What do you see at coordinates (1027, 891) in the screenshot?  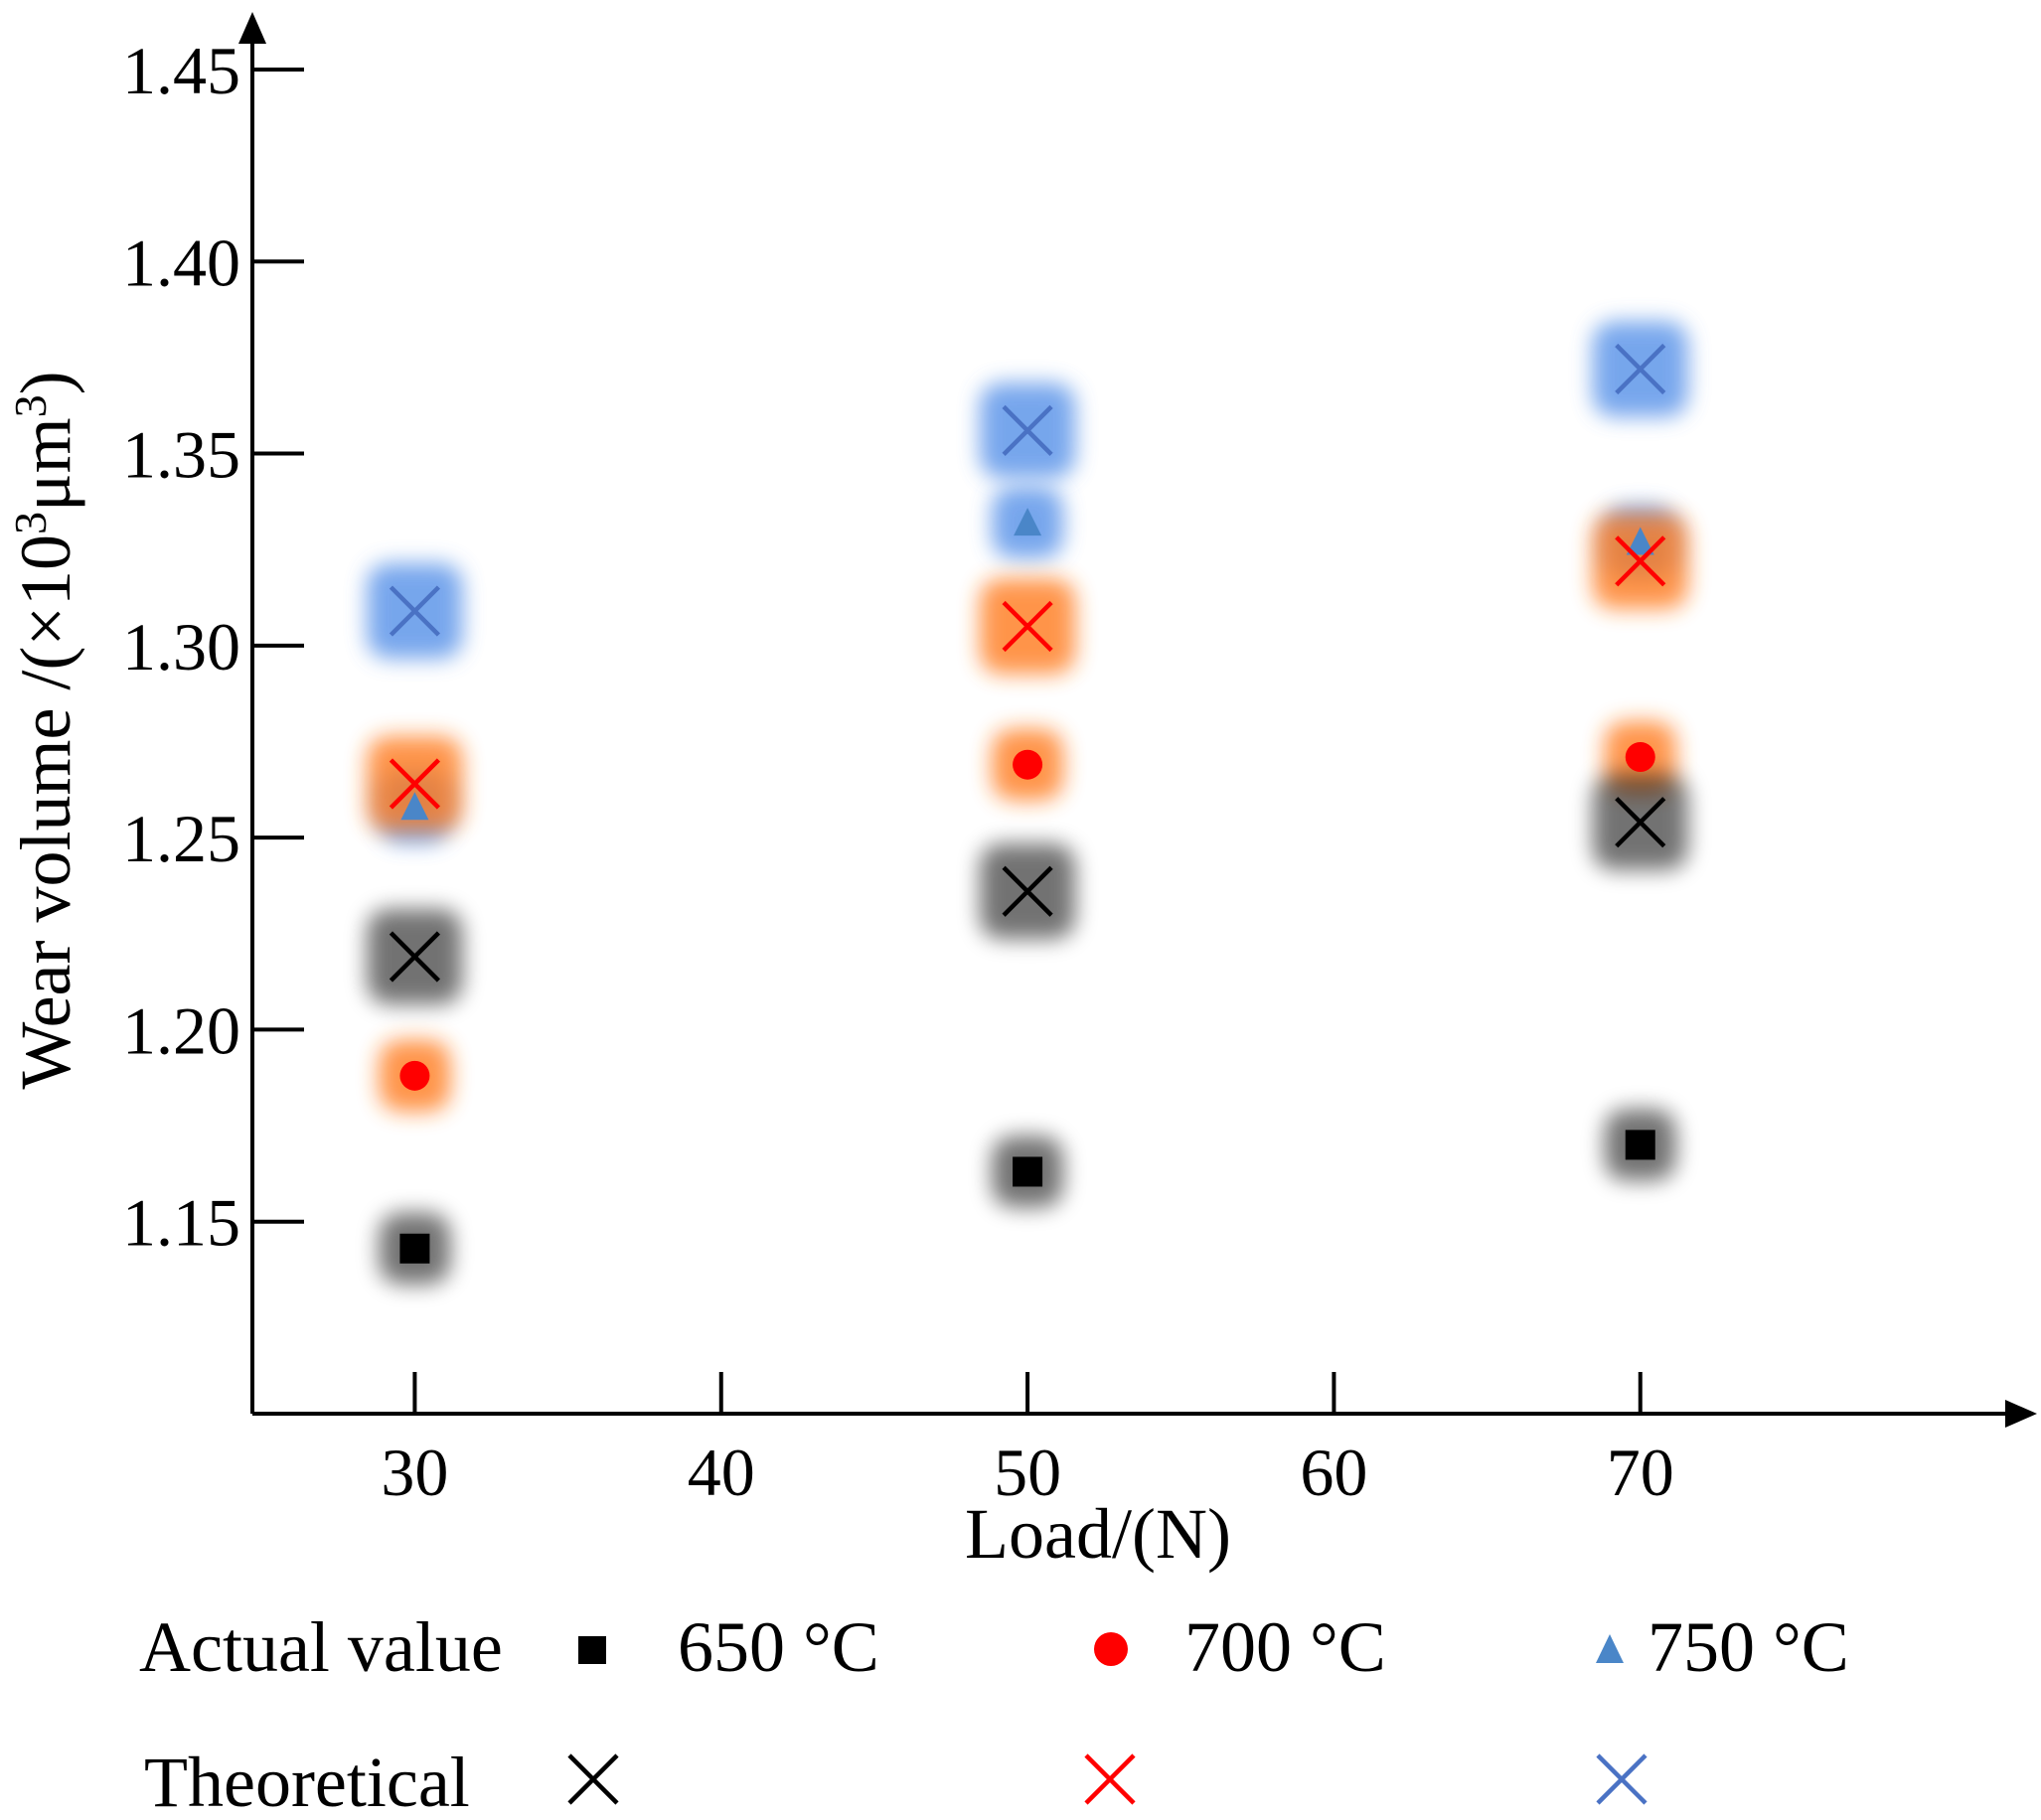 I see `point-theoretical-3-1-cross` at bounding box center [1027, 891].